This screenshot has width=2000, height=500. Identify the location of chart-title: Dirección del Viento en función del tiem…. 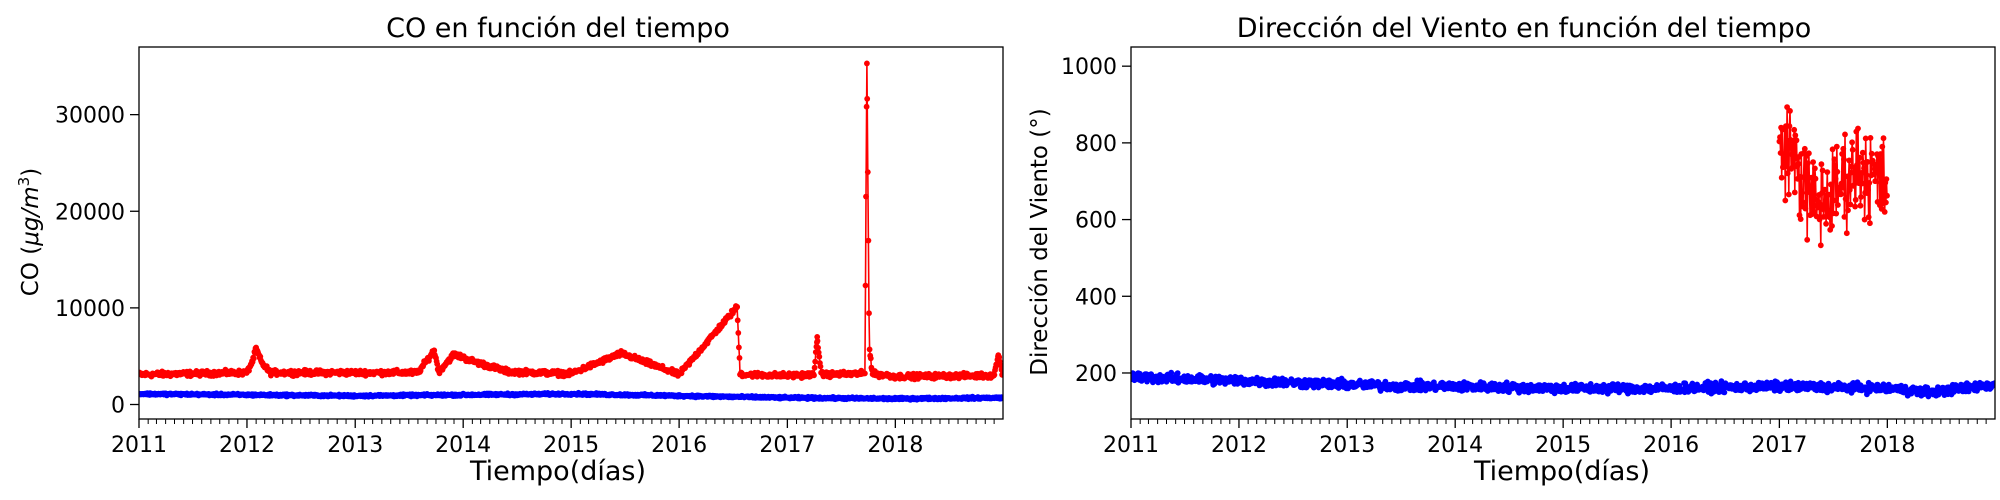
(1524, 28).